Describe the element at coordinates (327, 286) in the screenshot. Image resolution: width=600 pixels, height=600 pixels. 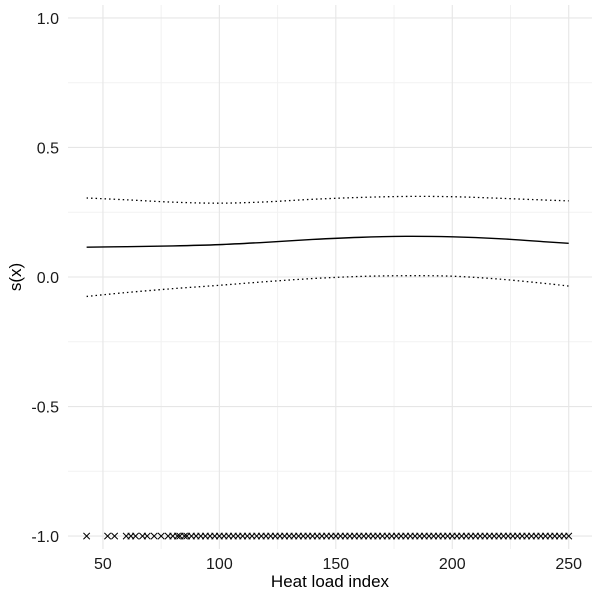
I see `series-lower-band` at that location.